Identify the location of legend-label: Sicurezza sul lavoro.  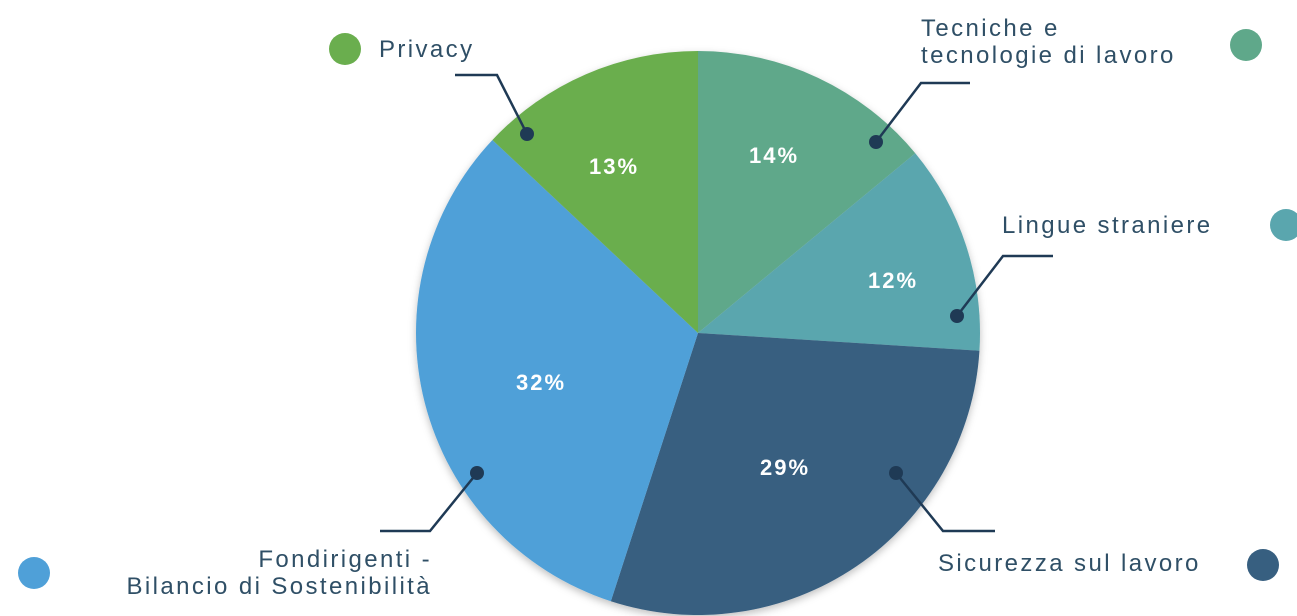
(1069, 563).